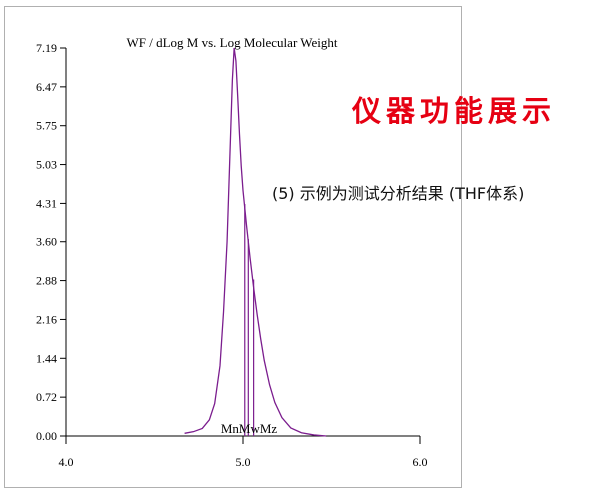  What do you see at coordinates (46, 397) in the screenshot?
I see `y-tick-label: 0.72` at bounding box center [46, 397].